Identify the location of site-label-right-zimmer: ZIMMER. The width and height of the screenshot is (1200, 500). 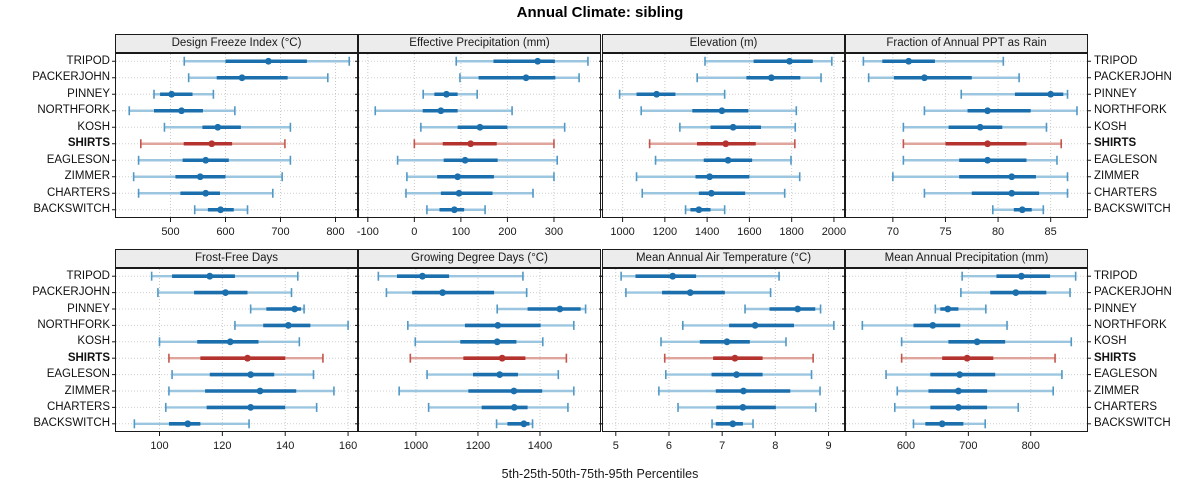
(1117, 176).